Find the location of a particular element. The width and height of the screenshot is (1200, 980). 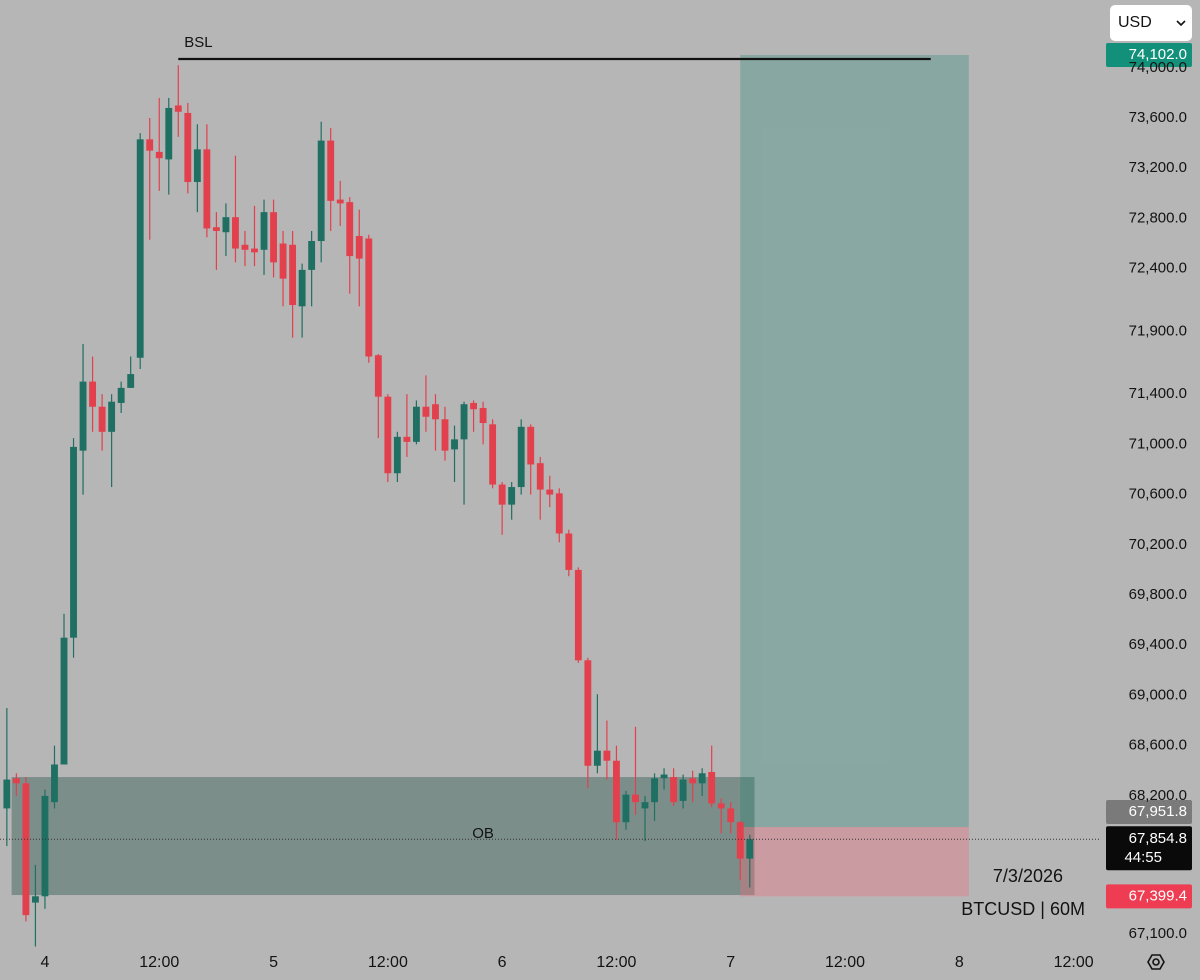

y-tick-label: 73,600.0 is located at coordinates (1158, 117).